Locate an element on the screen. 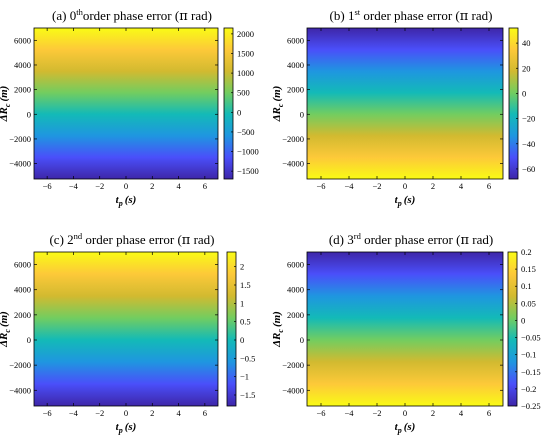 The height and width of the screenshot is (445, 550). order-superscript: nd is located at coordinates (78, 236).